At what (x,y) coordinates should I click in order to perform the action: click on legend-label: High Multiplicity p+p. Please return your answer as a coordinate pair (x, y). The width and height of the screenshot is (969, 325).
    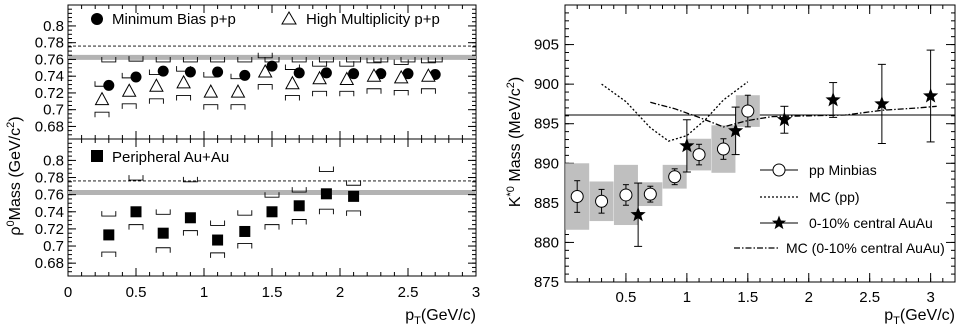
    Looking at the image, I should click on (373, 19).